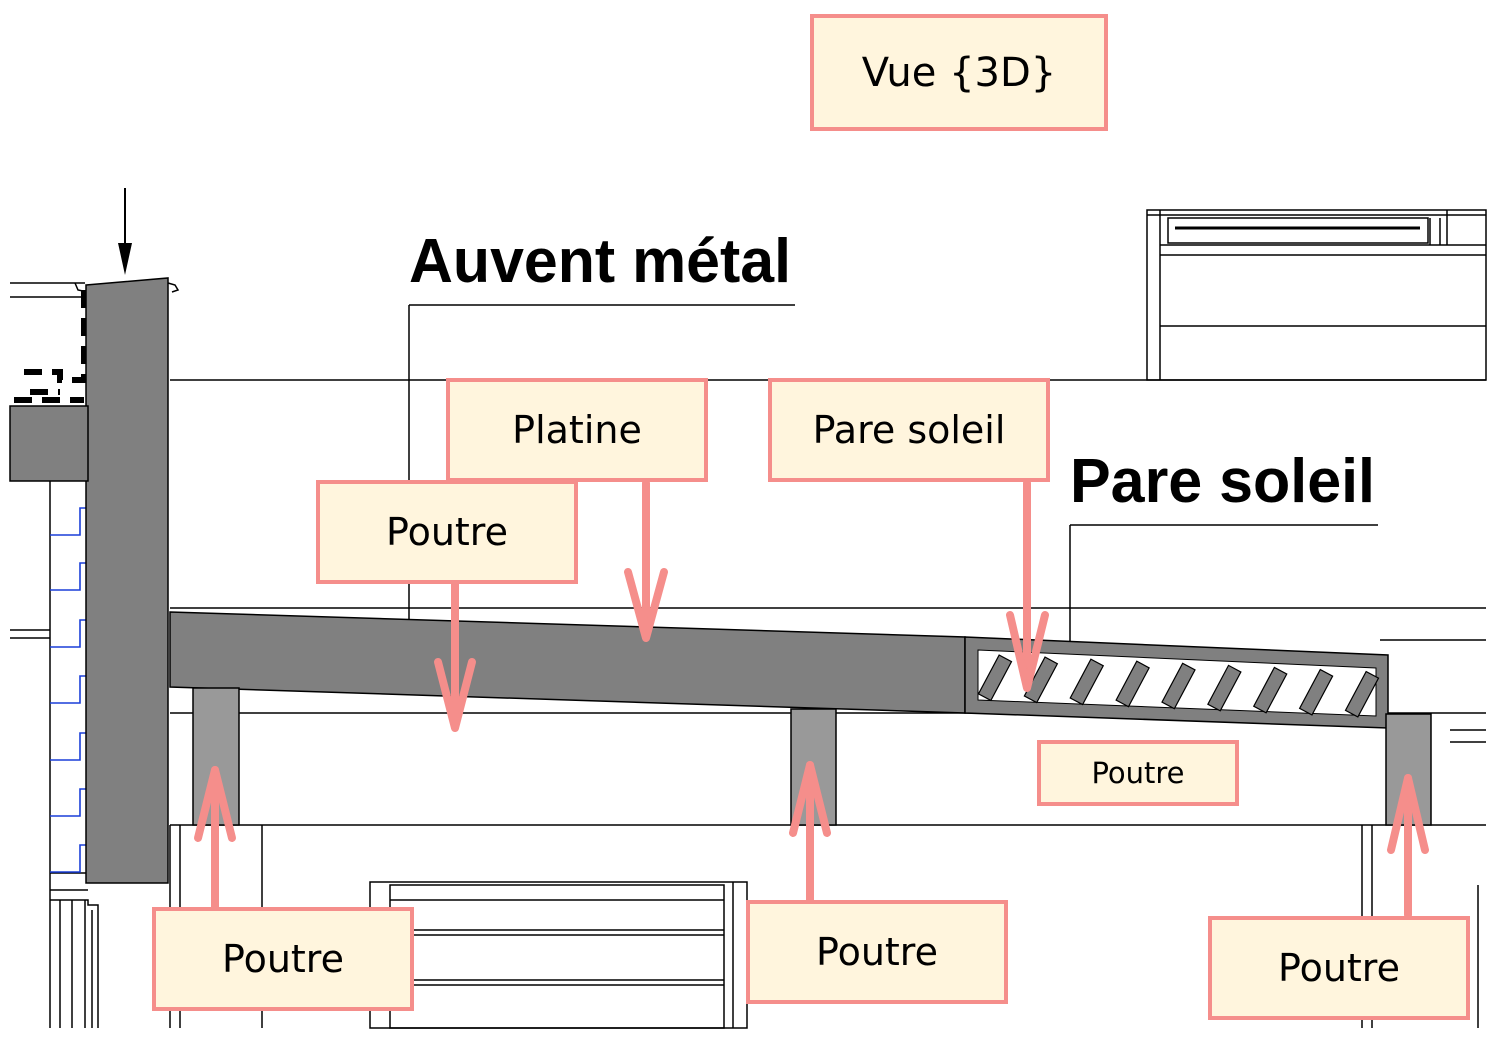 Image resolution: width=1500 pixels, height=1050 pixels. What do you see at coordinates (283, 959) in the screenshot?
I see `callout-beam-bottom-left: Poutre` at bounding box center [283, 959].